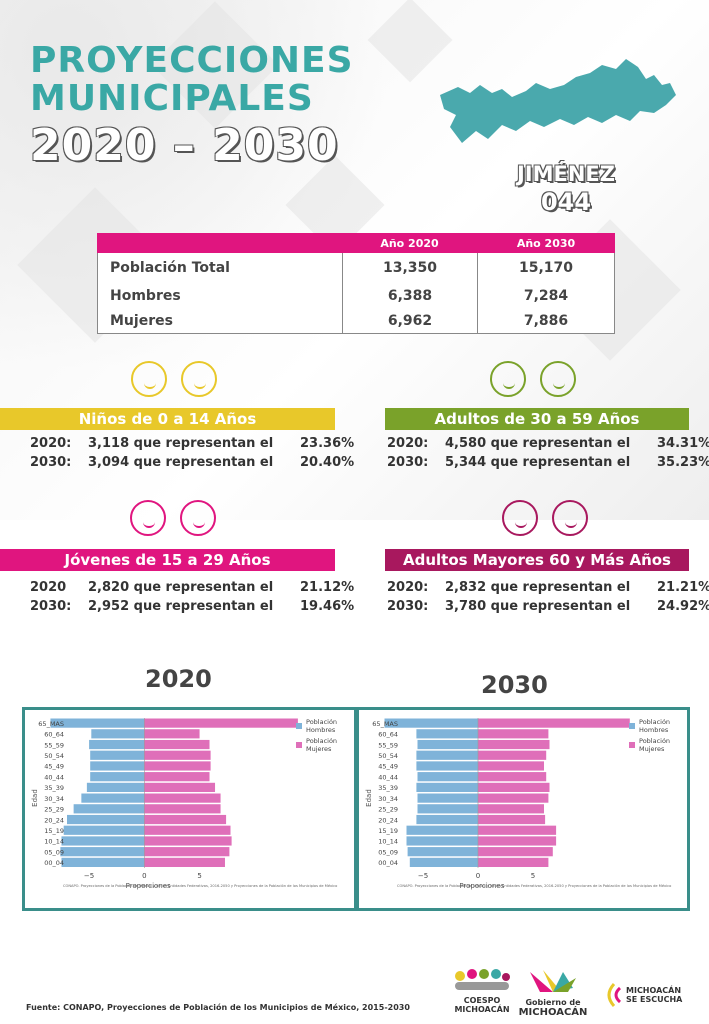  I want to click on age-tick-label: 25_29, so click(388, 810).